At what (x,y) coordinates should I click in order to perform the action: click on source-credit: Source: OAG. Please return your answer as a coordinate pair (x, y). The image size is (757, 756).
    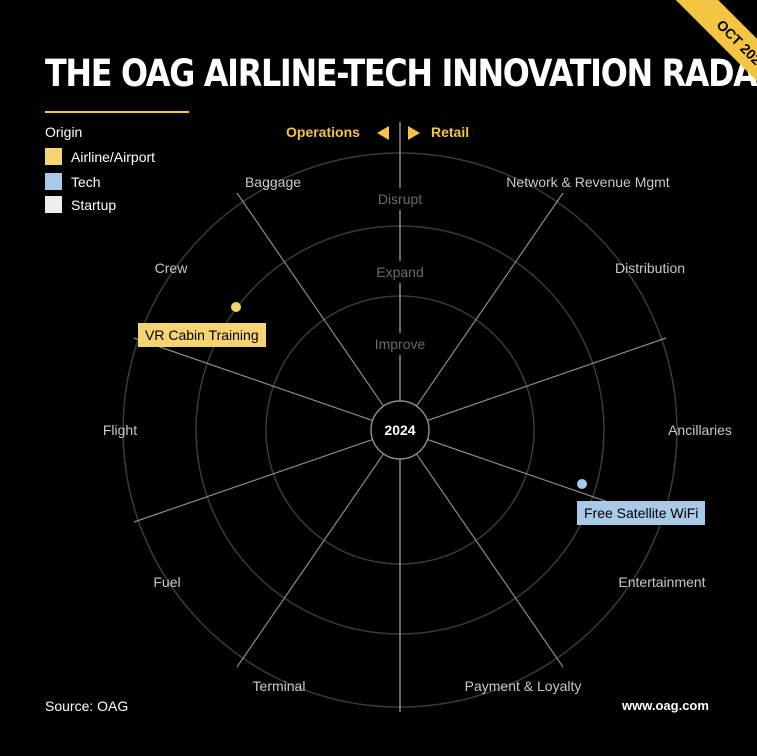
    Looking at the image, I should click on (87, 706).